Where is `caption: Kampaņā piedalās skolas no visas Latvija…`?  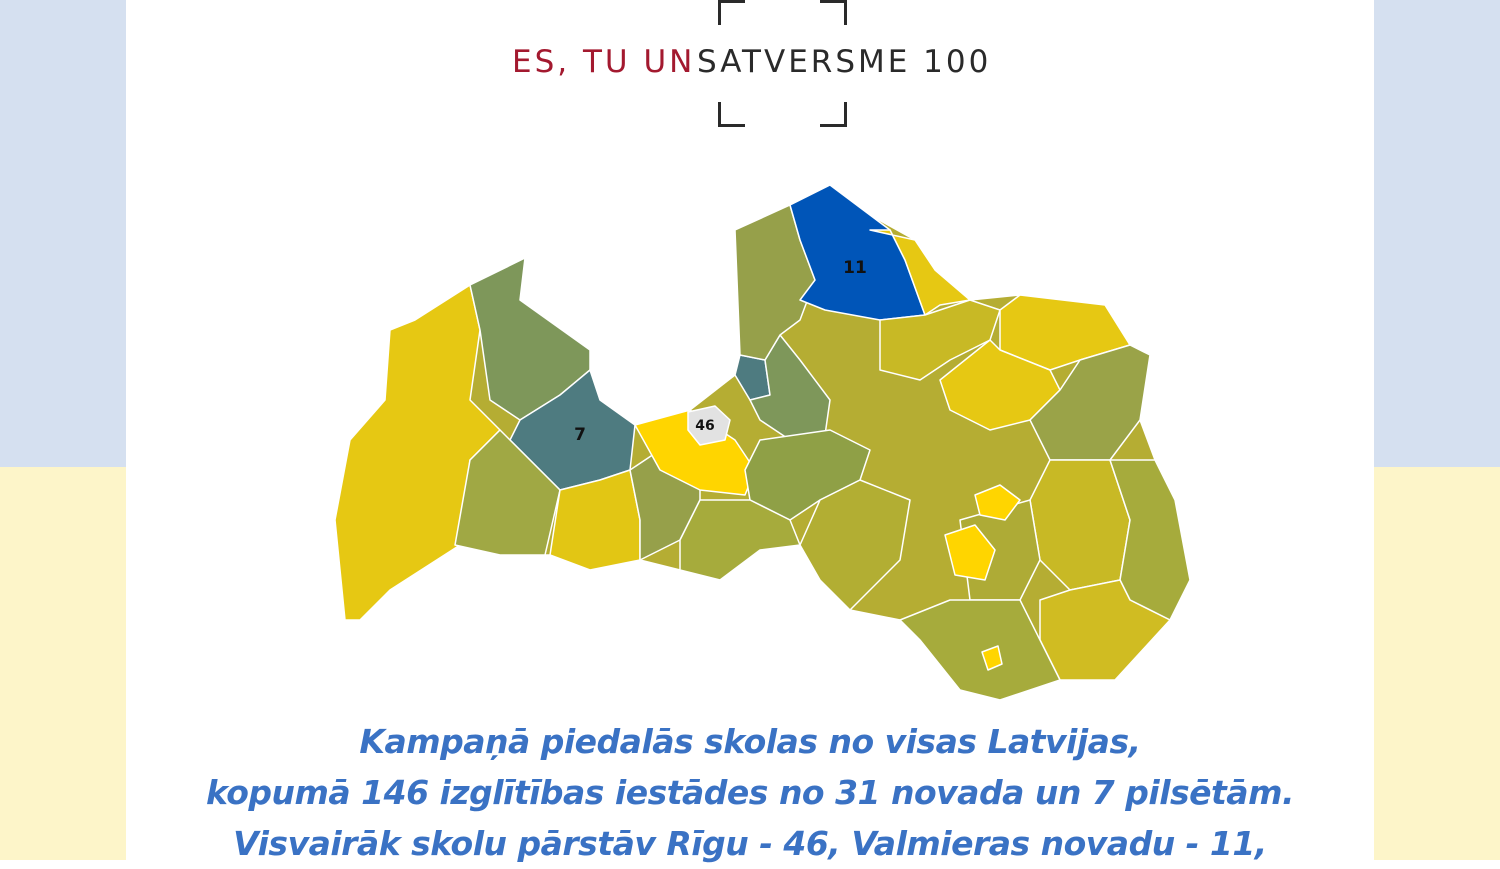
caption: Kampaņā piedalās skolas no visas Latvija… is located at coordinates (750, 792).